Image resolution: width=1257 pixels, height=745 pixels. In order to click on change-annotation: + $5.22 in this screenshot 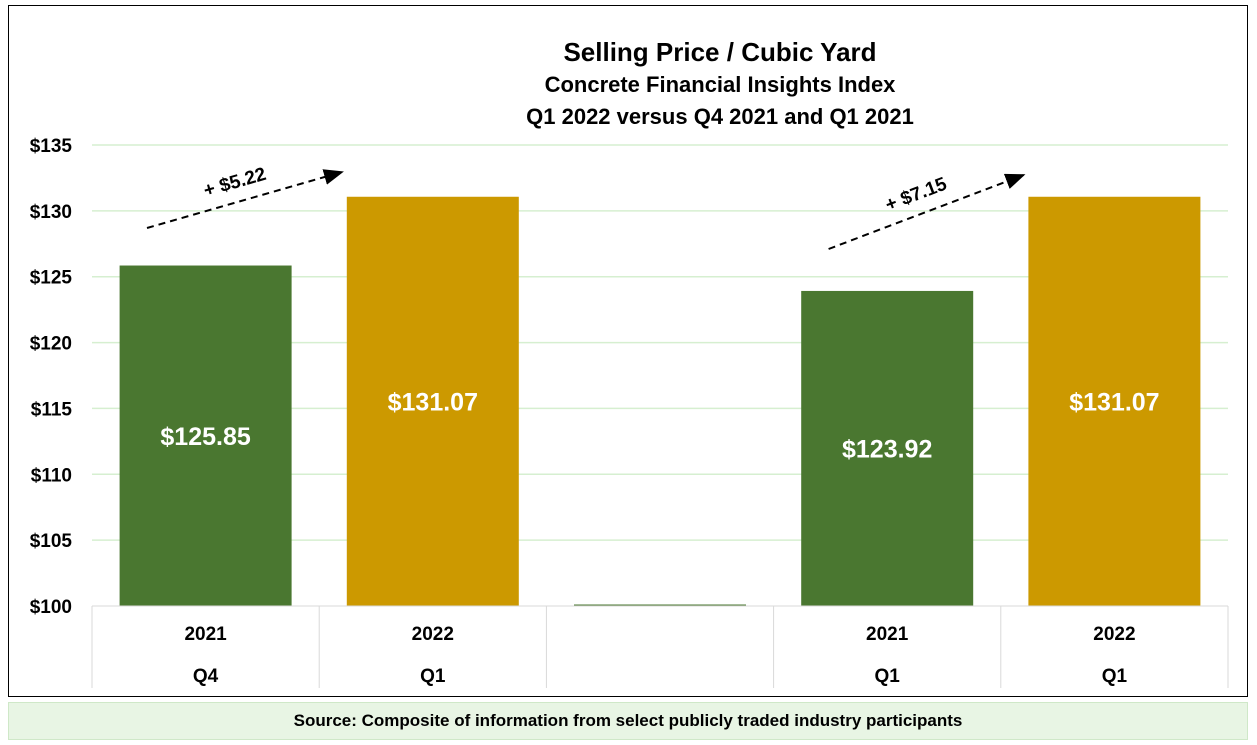, I will do `click(234, 183)`.